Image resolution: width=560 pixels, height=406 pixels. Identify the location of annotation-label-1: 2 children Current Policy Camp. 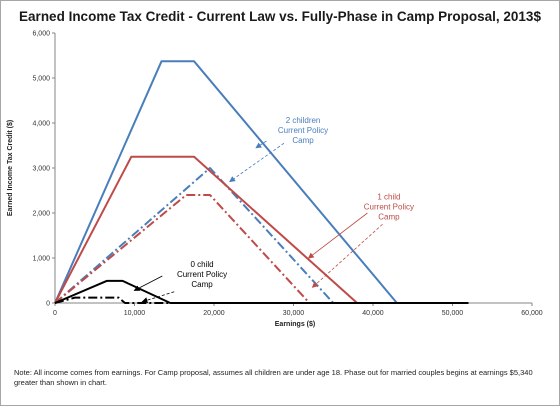
(303, 130).